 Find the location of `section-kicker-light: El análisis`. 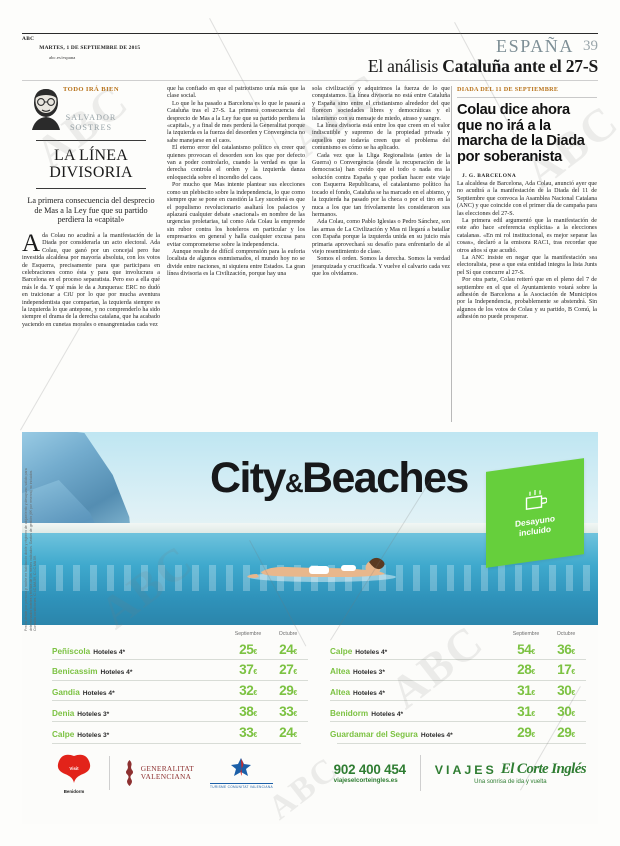

section-kicker-light: El análisis is located at coordinates (403, 66).